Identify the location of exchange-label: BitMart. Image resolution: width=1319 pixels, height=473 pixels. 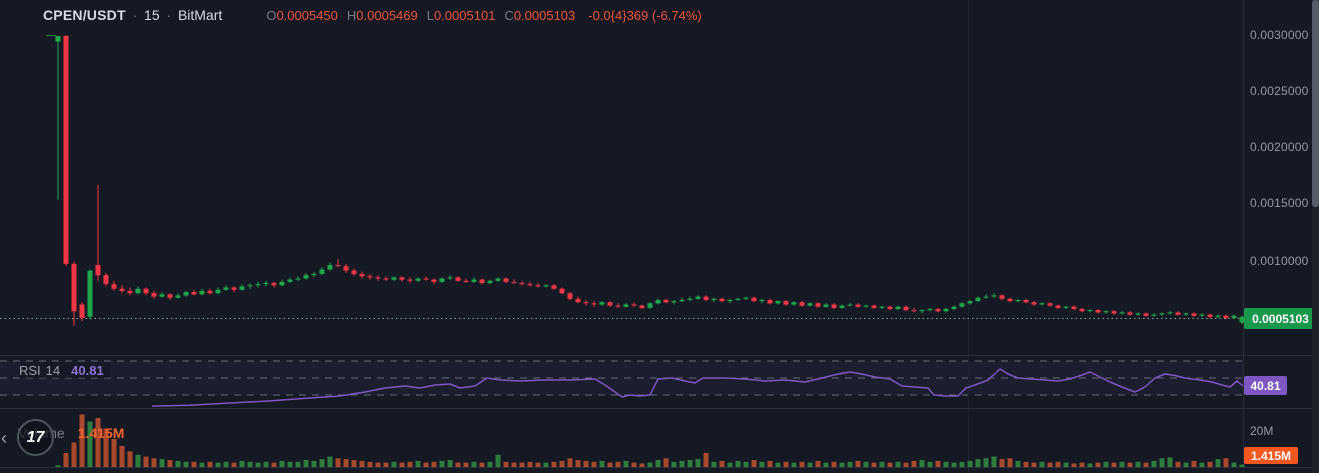
(200, 15).